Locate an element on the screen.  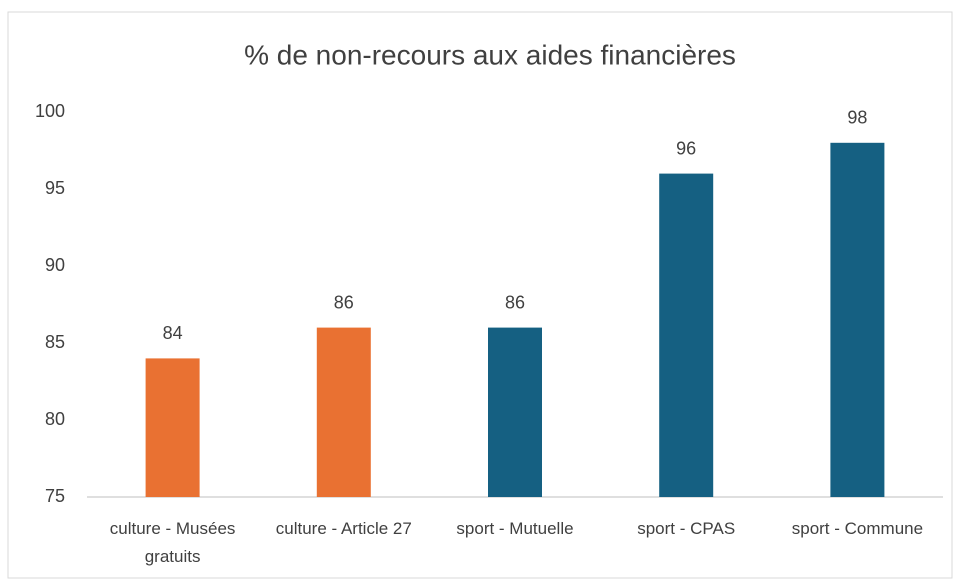
y-tick-label: 100 is located at coordinates (50, 111).